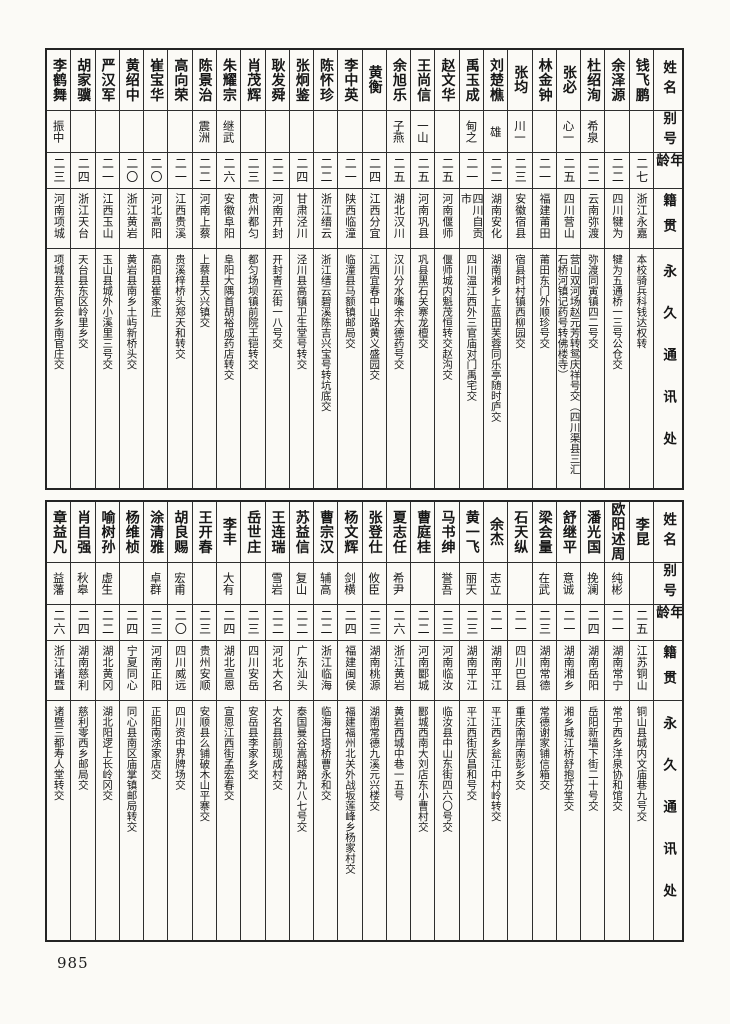  I want to click on entry-name-cell: 张登仕, so click(374, 532).